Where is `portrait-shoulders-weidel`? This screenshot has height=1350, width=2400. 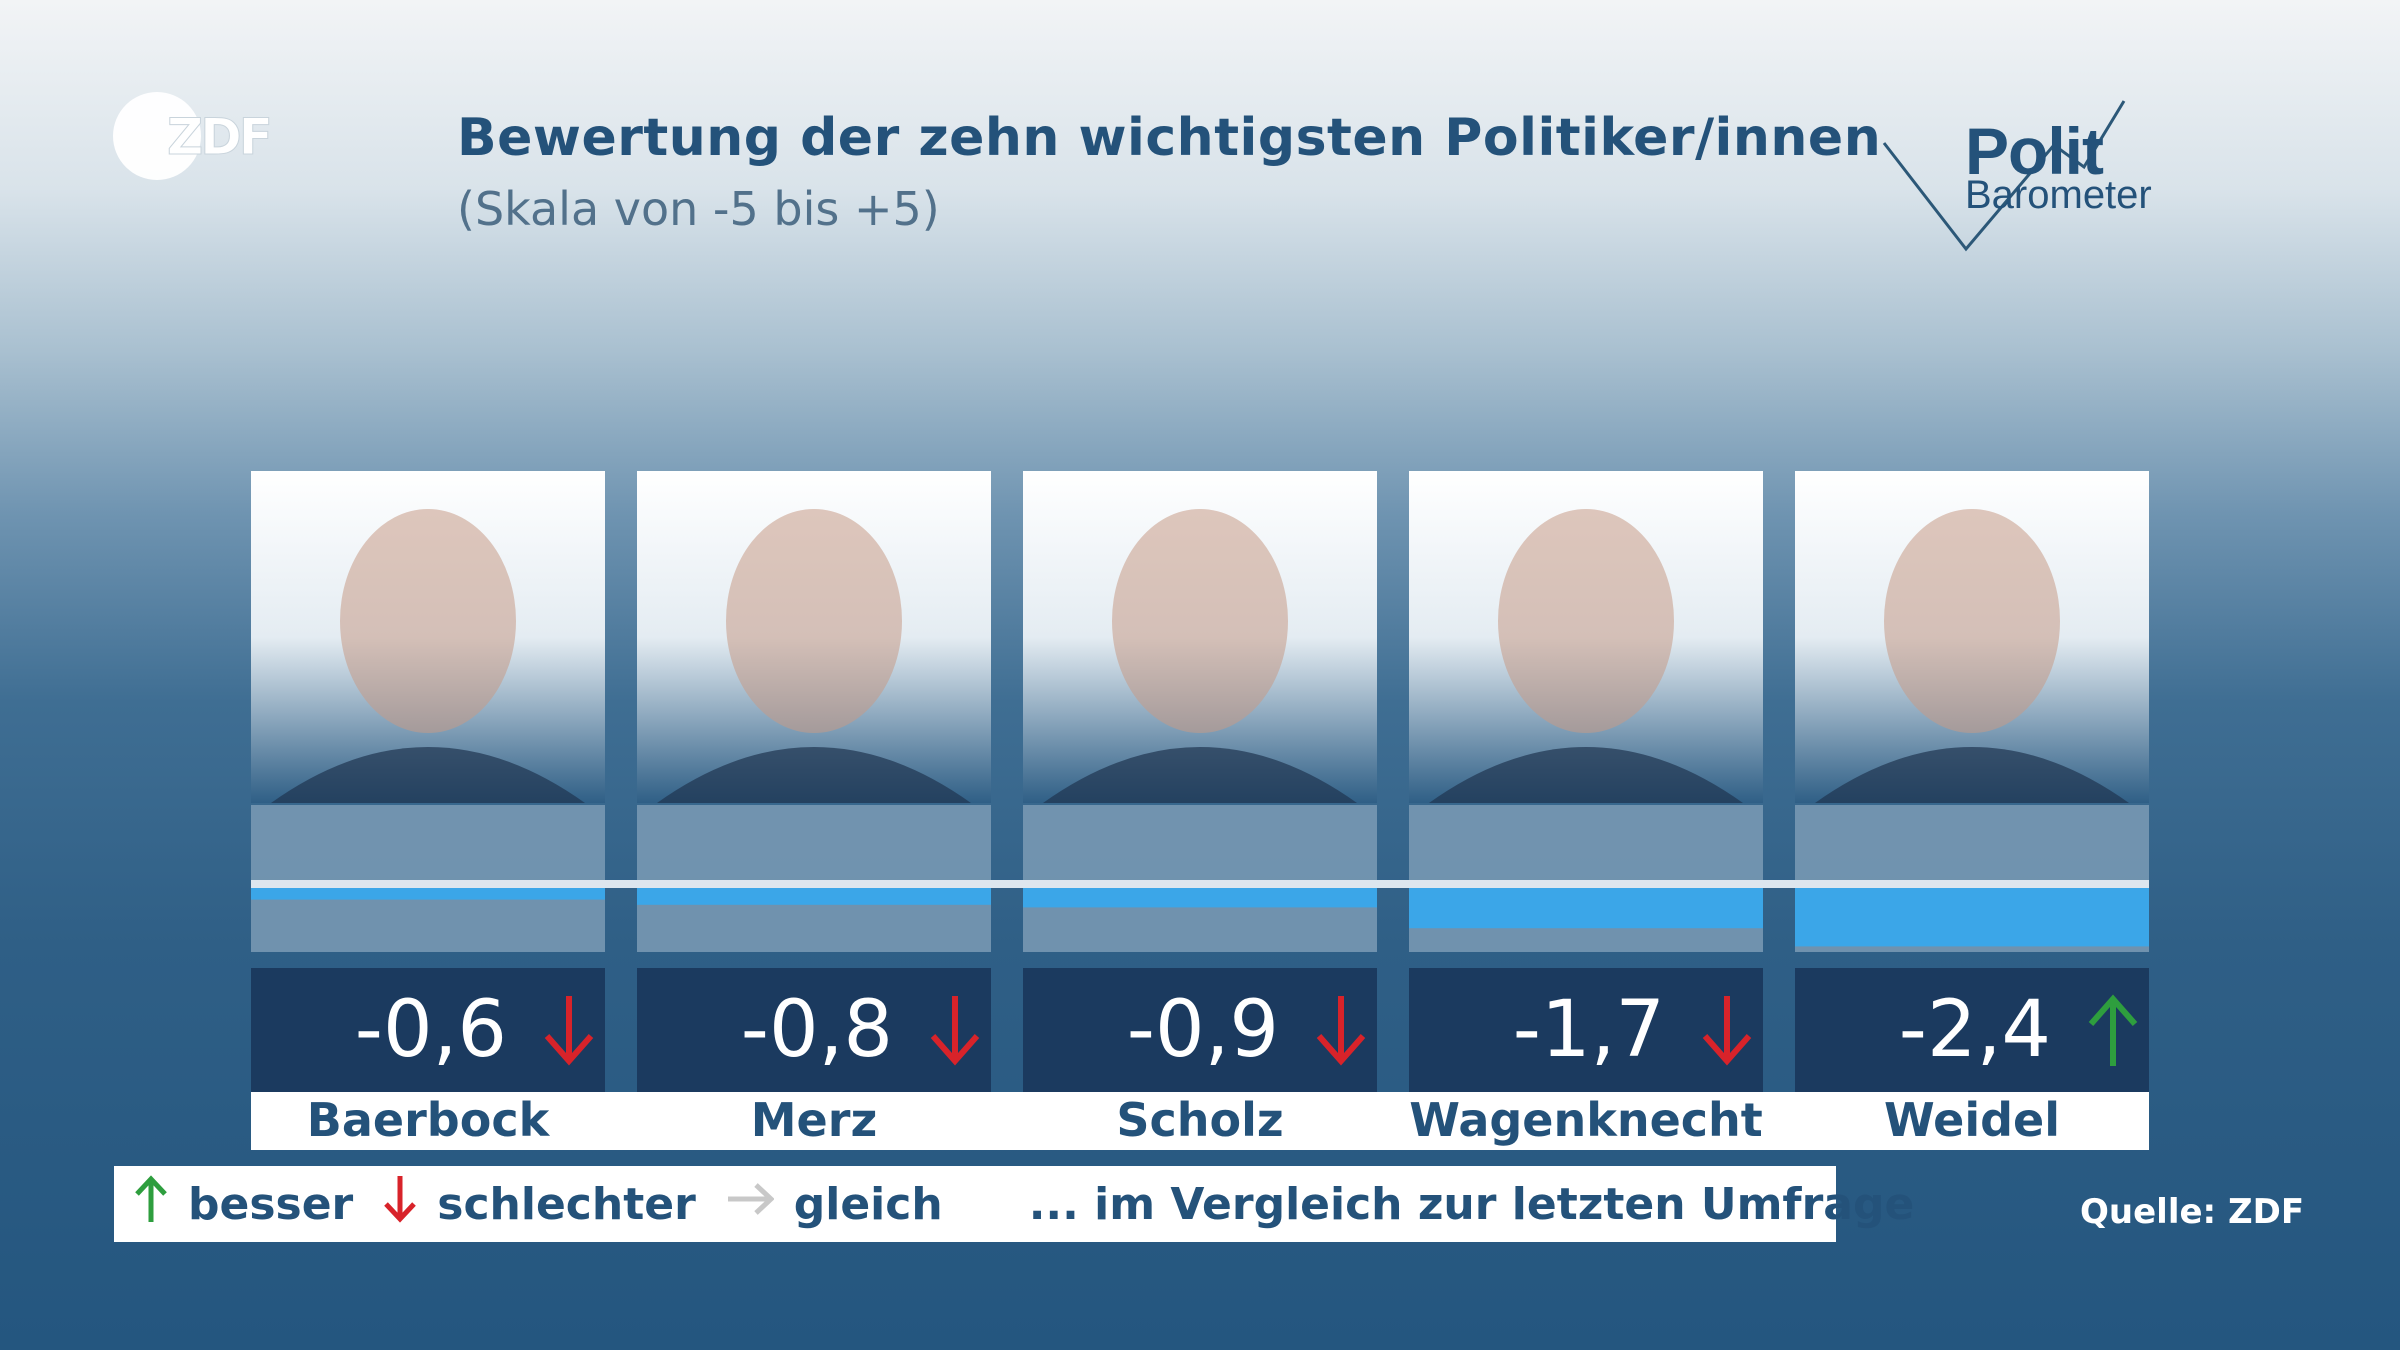 portrait-shoulders-weidel is located at coordinates (1972, 775).